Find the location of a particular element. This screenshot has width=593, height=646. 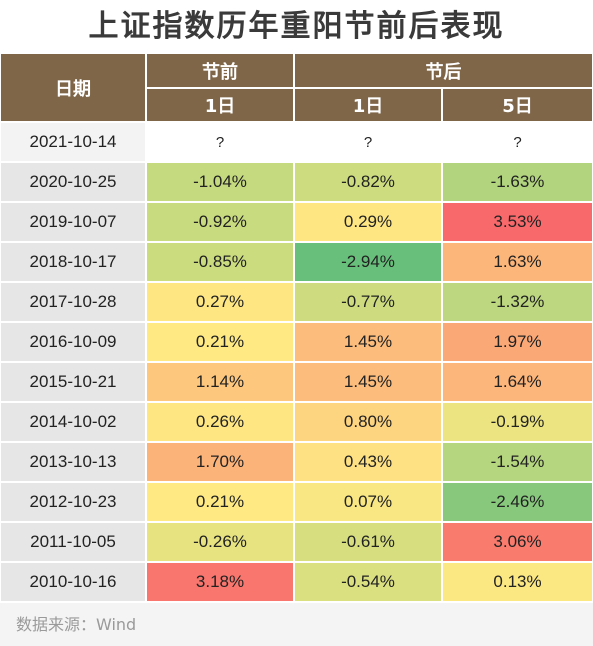

table-row: 2014-10-02 0.26% 0.80% -0.19% is located at coordinates (296, 423).